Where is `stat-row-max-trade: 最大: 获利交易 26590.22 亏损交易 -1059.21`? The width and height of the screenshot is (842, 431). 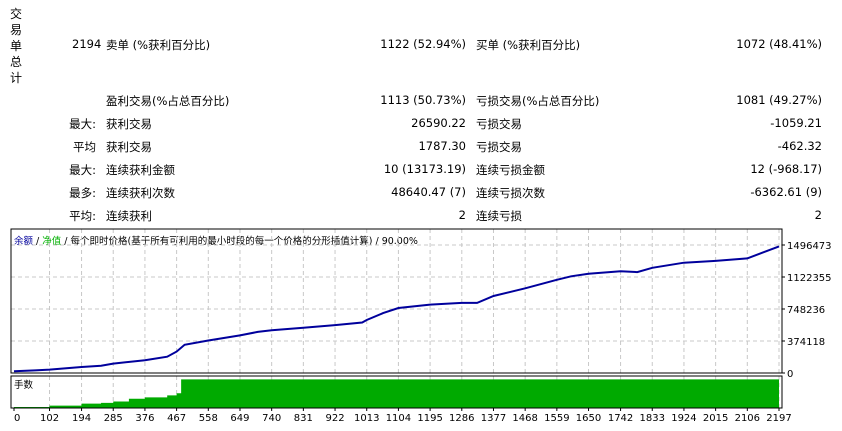 stat-row-max-trade: 最大: 获利交易 26590.22 亏损交易 -1059.21 is located at coordinates (421, 125).